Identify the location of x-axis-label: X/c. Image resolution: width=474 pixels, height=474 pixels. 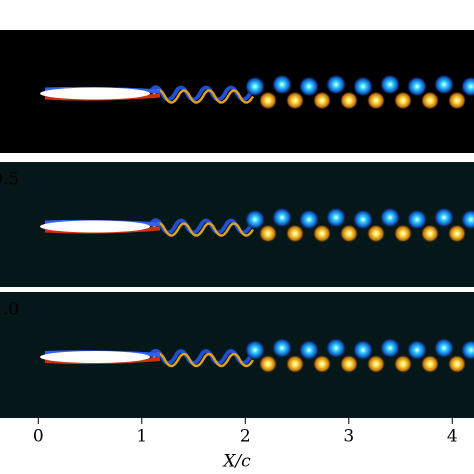
(236, 462).